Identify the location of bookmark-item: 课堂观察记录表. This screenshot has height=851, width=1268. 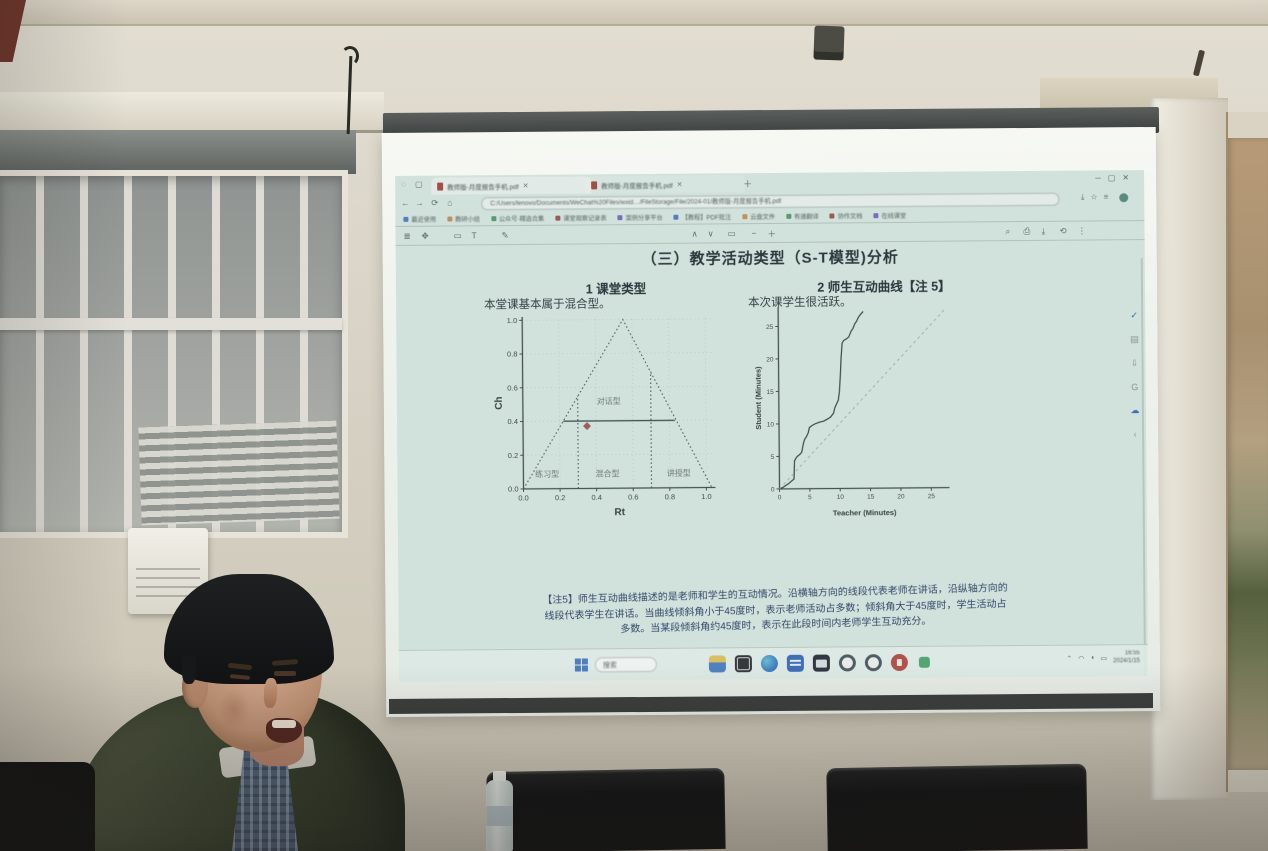
(581, 218).